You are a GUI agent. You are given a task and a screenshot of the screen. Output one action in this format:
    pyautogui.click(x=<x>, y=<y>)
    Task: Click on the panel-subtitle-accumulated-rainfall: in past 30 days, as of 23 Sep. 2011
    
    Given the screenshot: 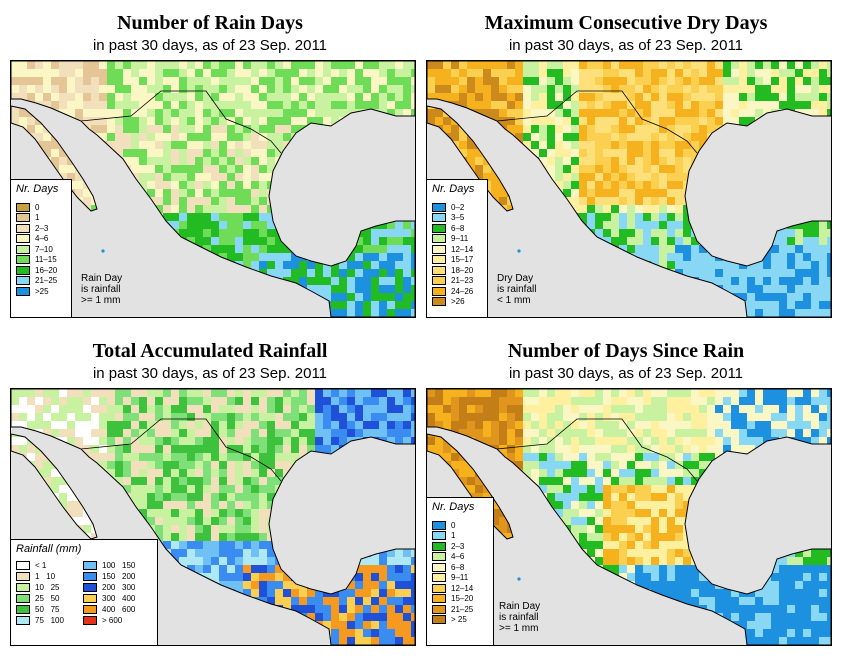 What is the action you would take?
    pyautogui.click(x=210, y=373)
    